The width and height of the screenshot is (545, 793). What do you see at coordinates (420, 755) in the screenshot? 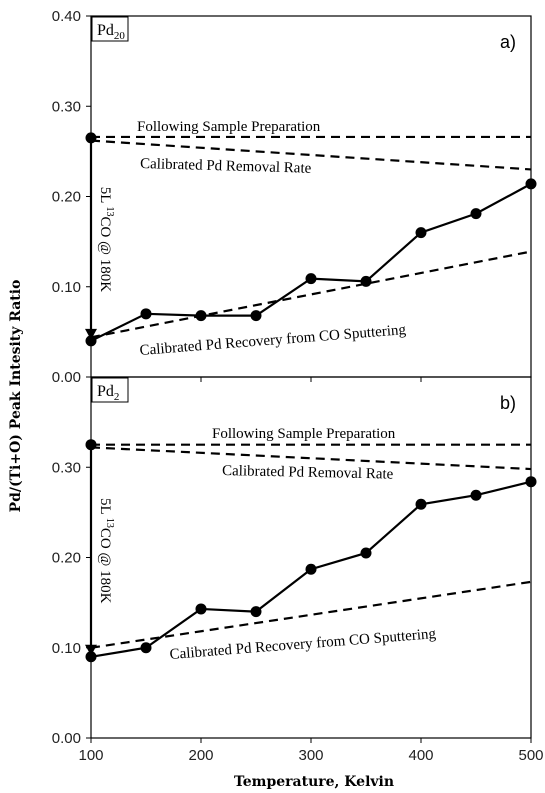
I see `x-tick-label: 400` at bounding box center [420, 755].